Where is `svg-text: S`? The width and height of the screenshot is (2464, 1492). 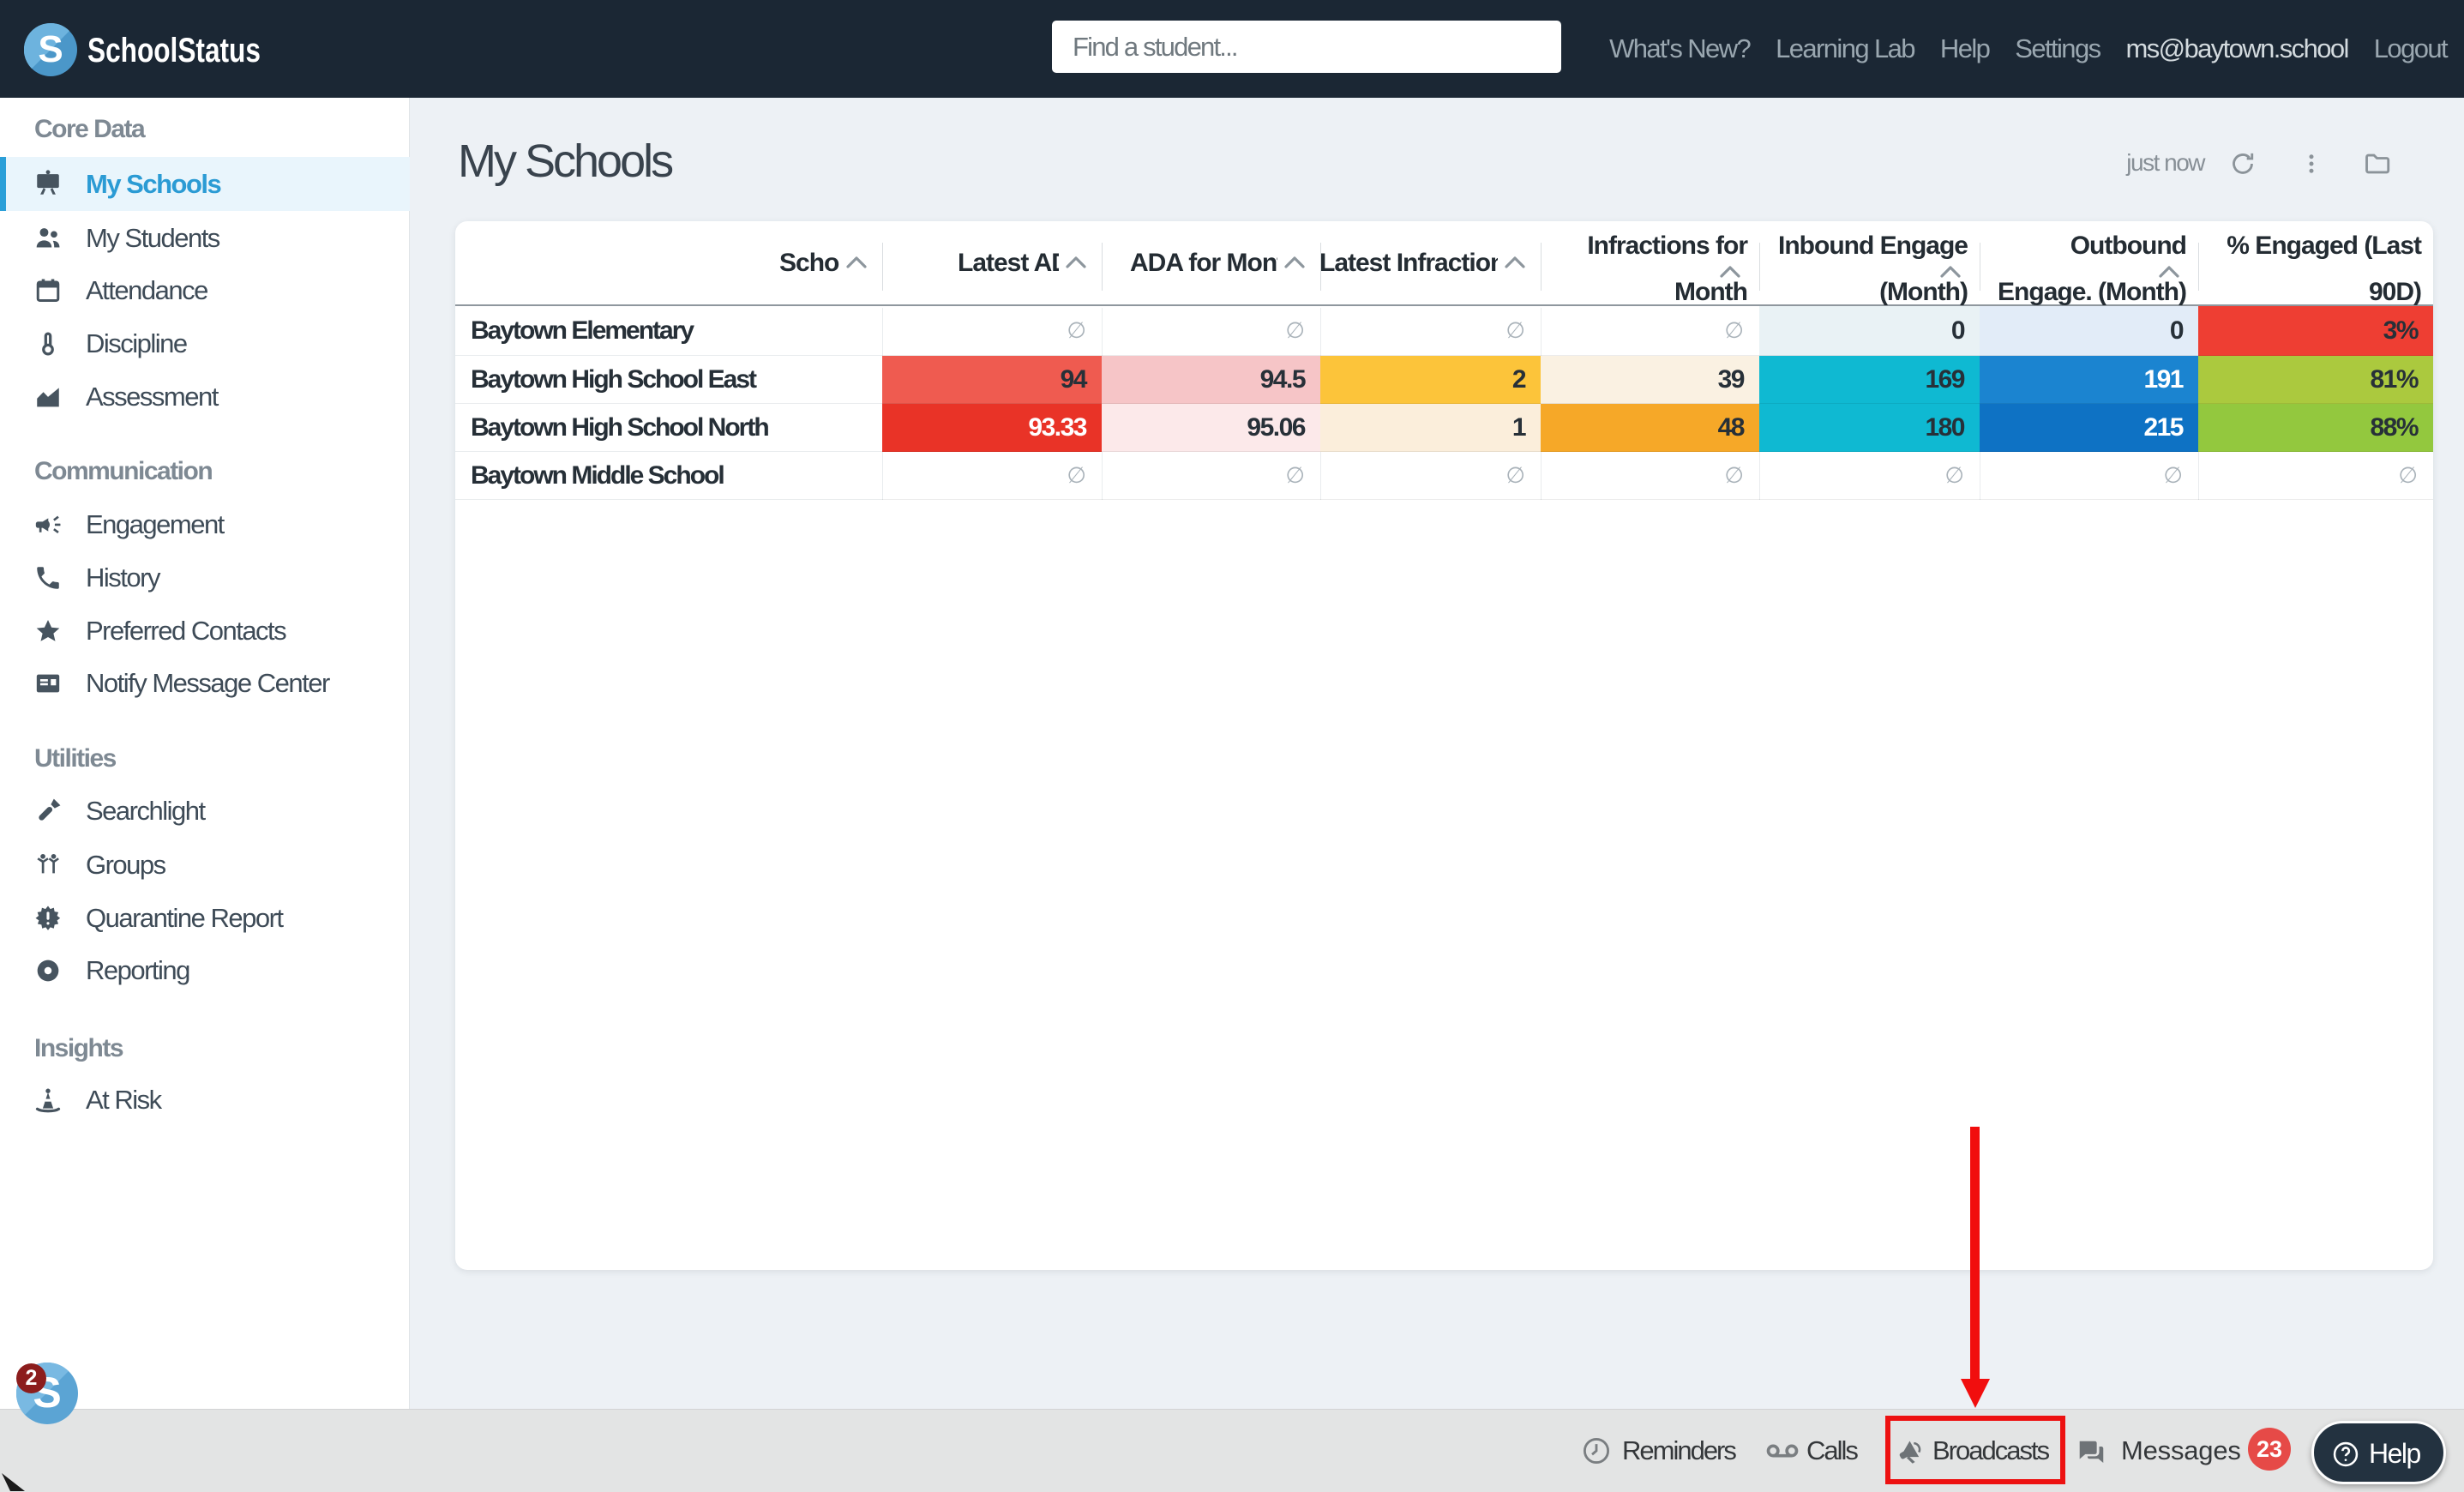 svg-text: S is located at coordinates (50, 49).